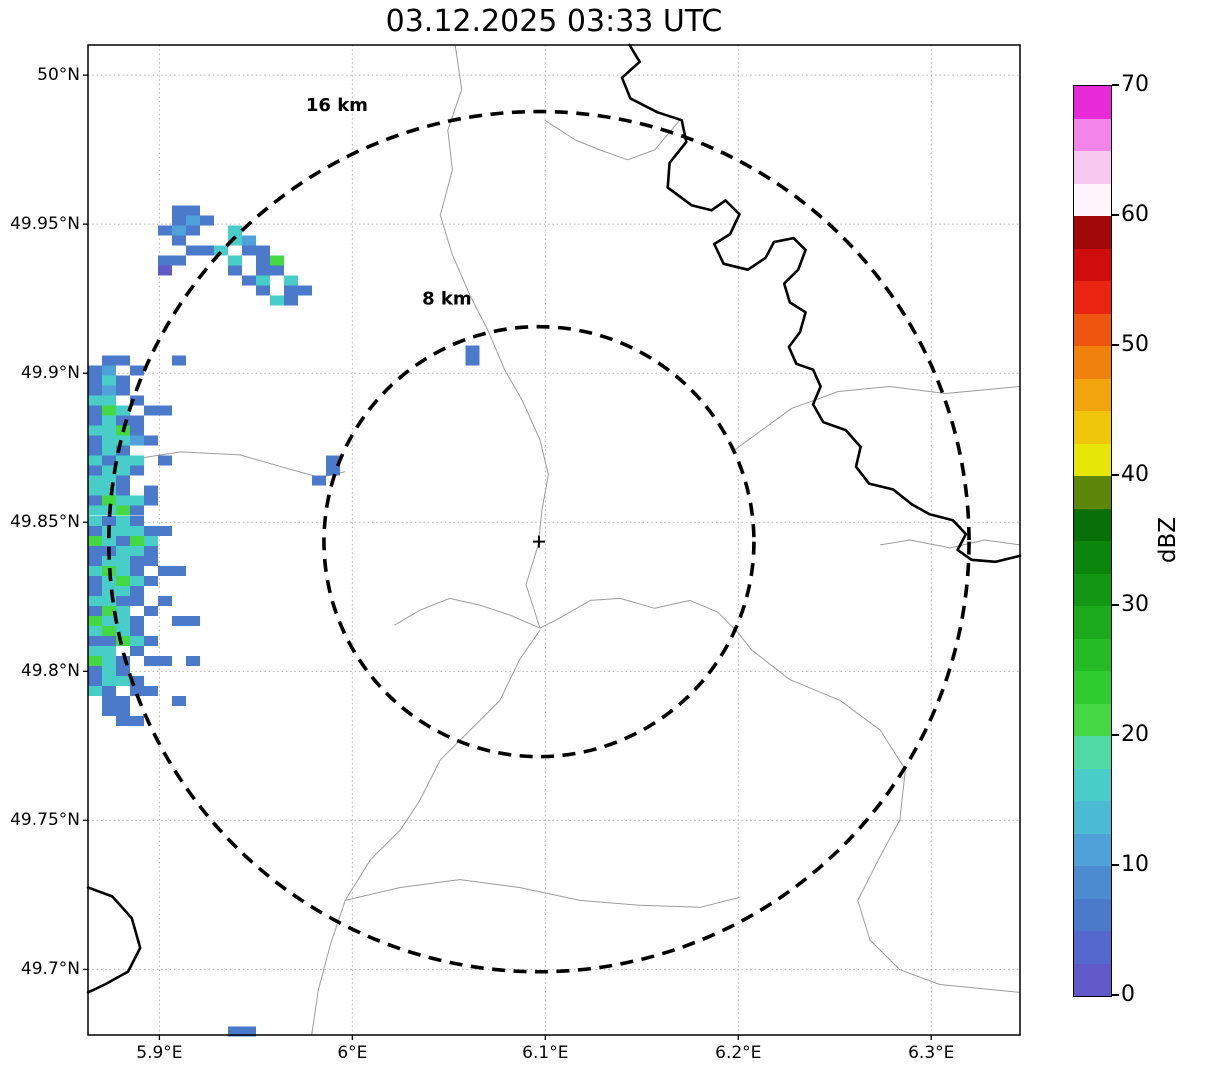 This screenshot has height=1069, width=1207. What do you see at coordinates (50, 969) in the screenshot?
I see `y-tick-label: 49.7°N` at bounding box center [50, 969].